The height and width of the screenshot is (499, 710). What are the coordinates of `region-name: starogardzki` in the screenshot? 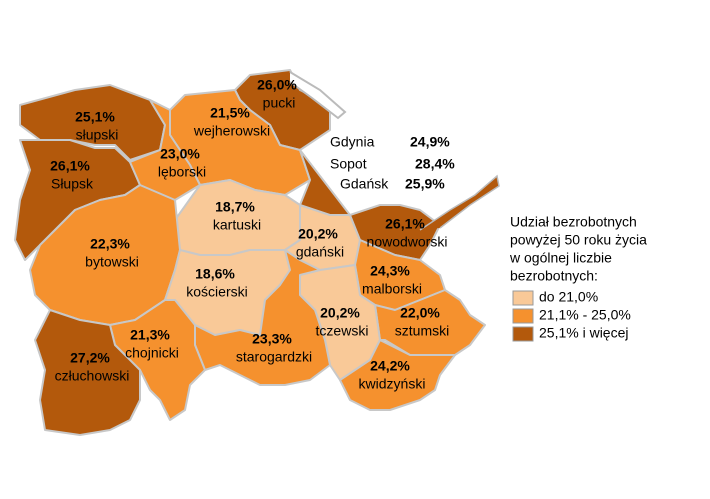 It's located at (274, 357).